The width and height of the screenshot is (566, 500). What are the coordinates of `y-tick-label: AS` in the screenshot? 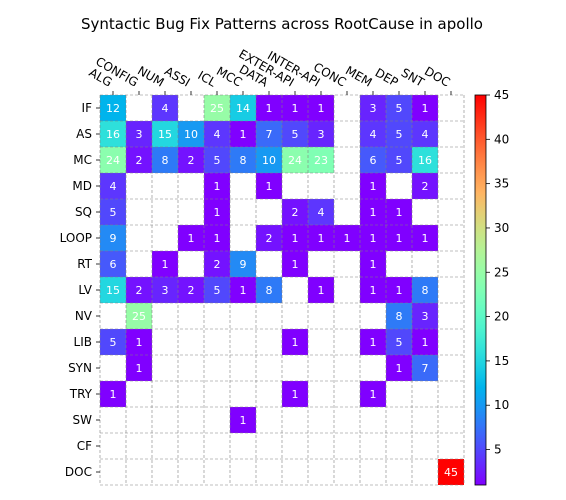 It's located at (84, 134).